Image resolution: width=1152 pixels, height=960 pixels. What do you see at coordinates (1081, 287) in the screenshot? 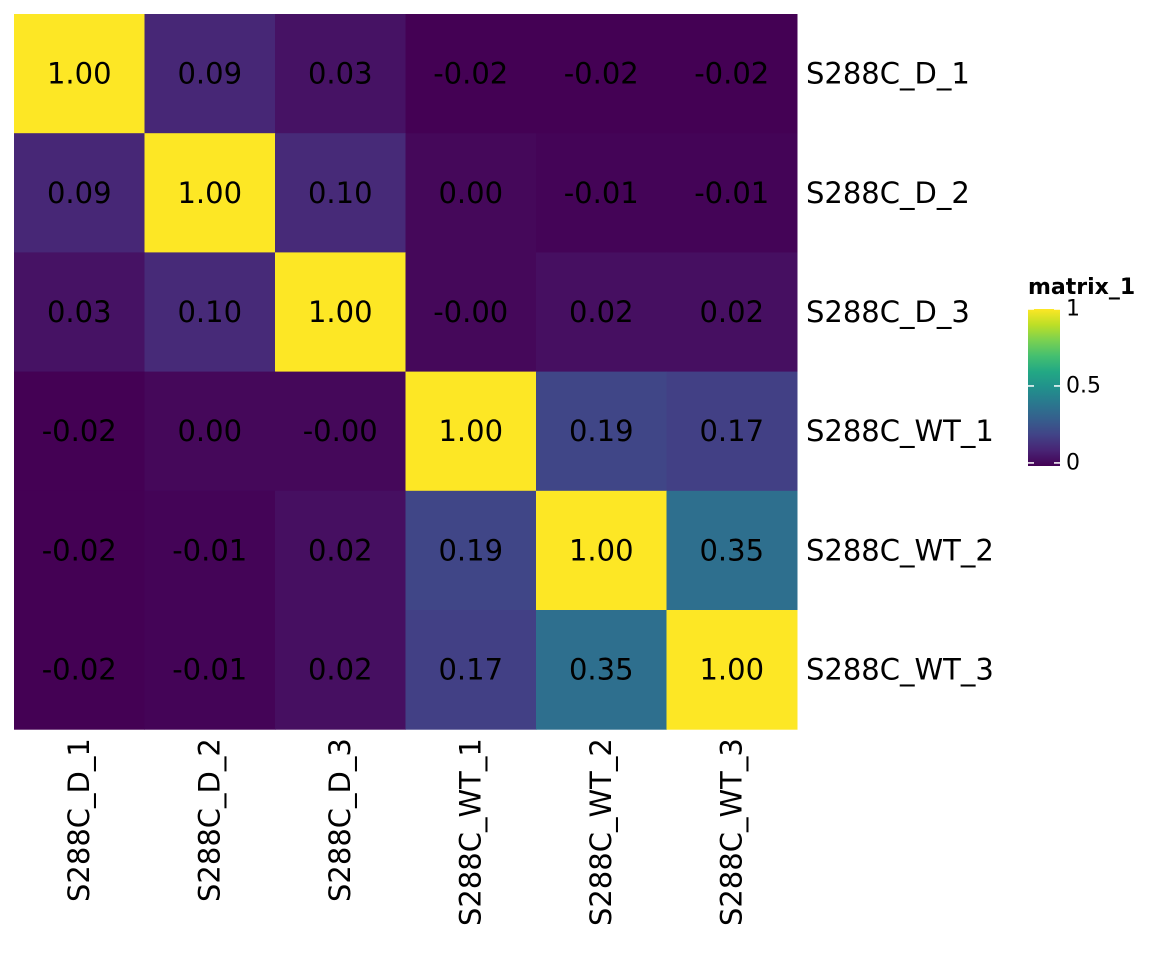
I see `legend-title: matrix_1` at bounding box center [1081, 287].